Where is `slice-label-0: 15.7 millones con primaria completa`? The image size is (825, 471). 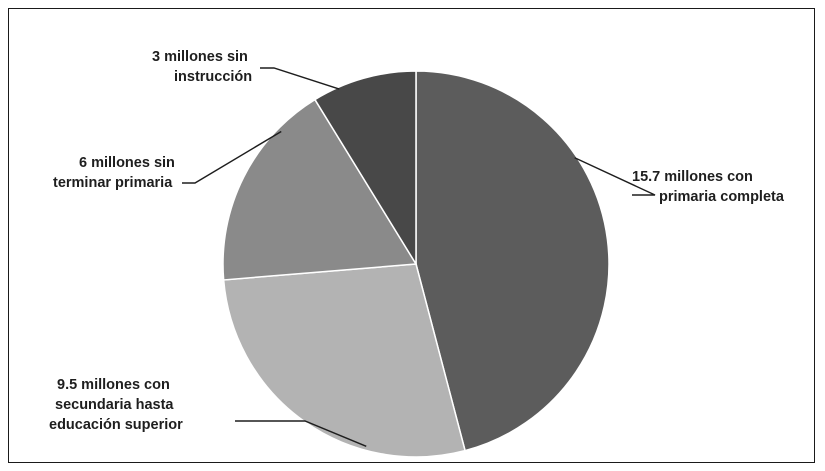
slice-label-0: 15.7 millones con primaria completa is located at coordinates (708, 187).